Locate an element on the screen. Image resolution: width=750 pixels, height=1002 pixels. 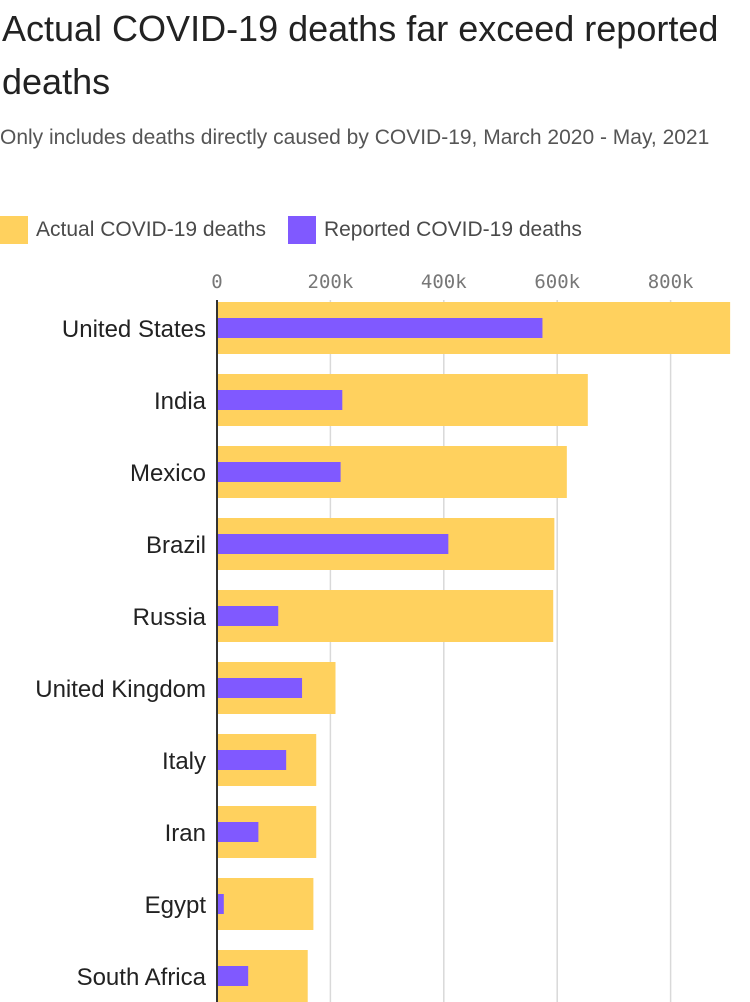
legend-item-actual: Actual COVID-19 deaths is located at coordinates (133, 230).